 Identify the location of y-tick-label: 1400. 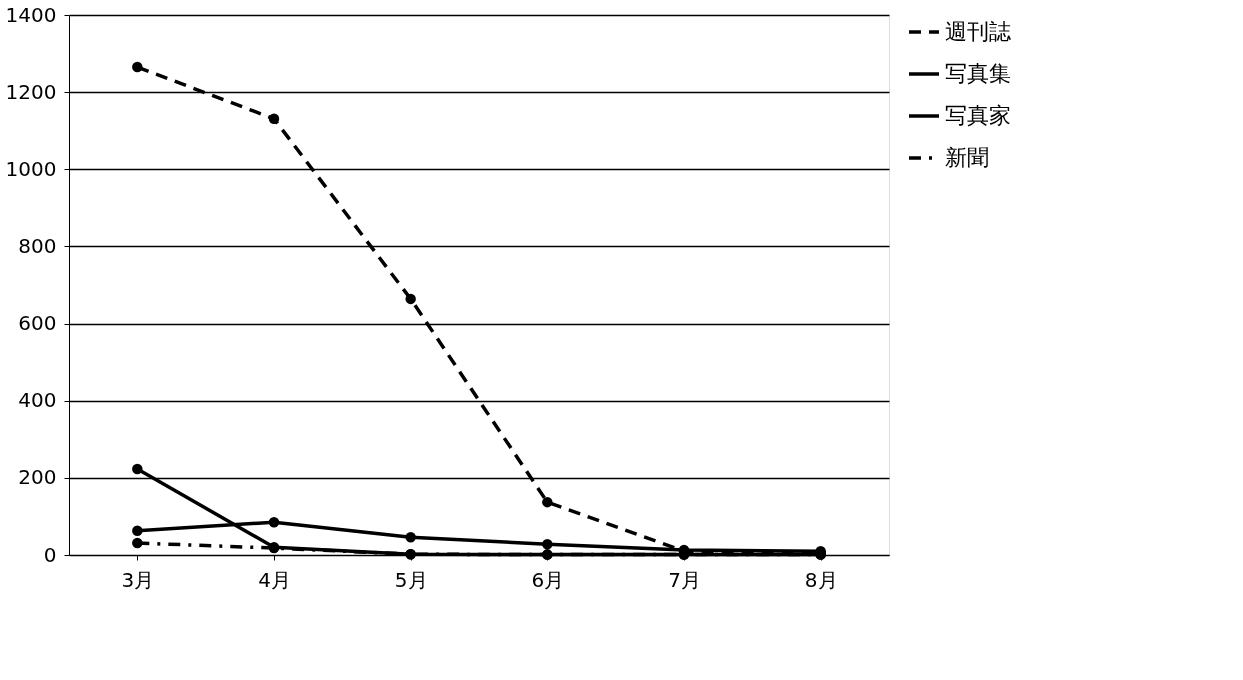
(31, 14).